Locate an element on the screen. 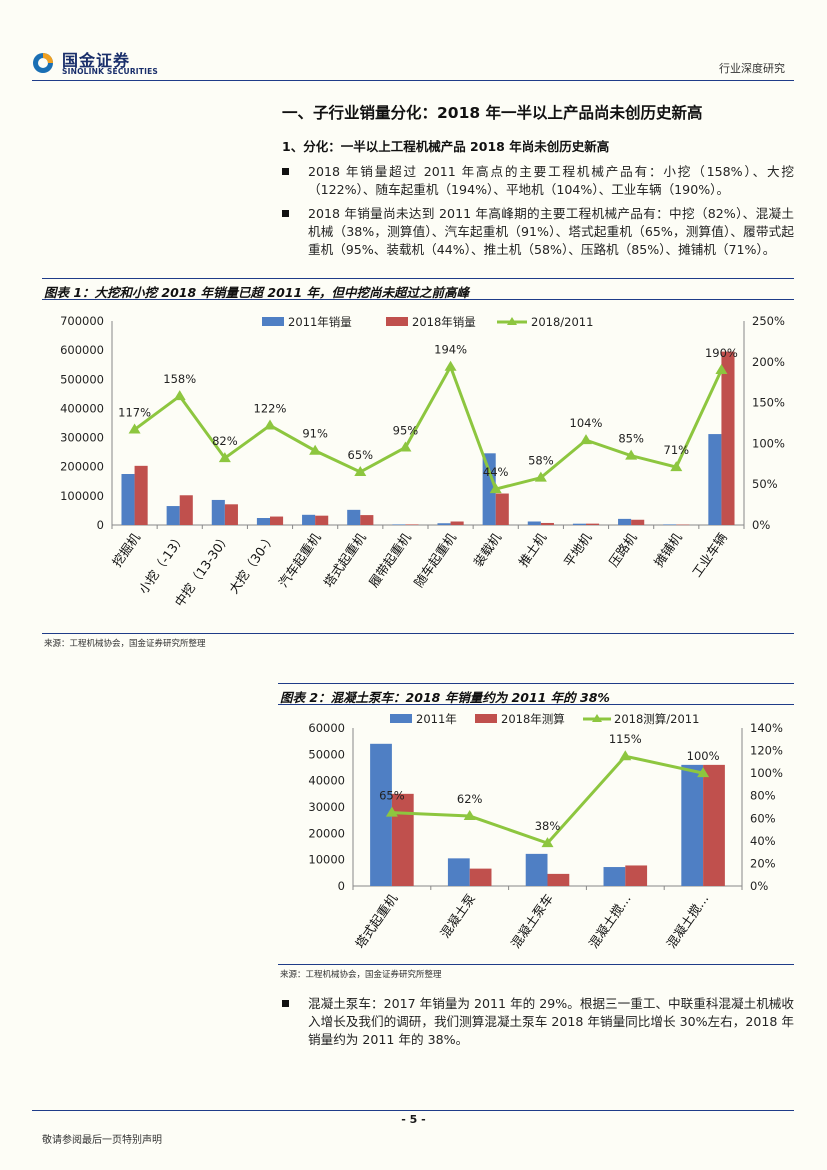 Image resolution: width=827 pixels, height=1170 pixels. ratio-point-label: 58% is located at coordinates (541, 461).